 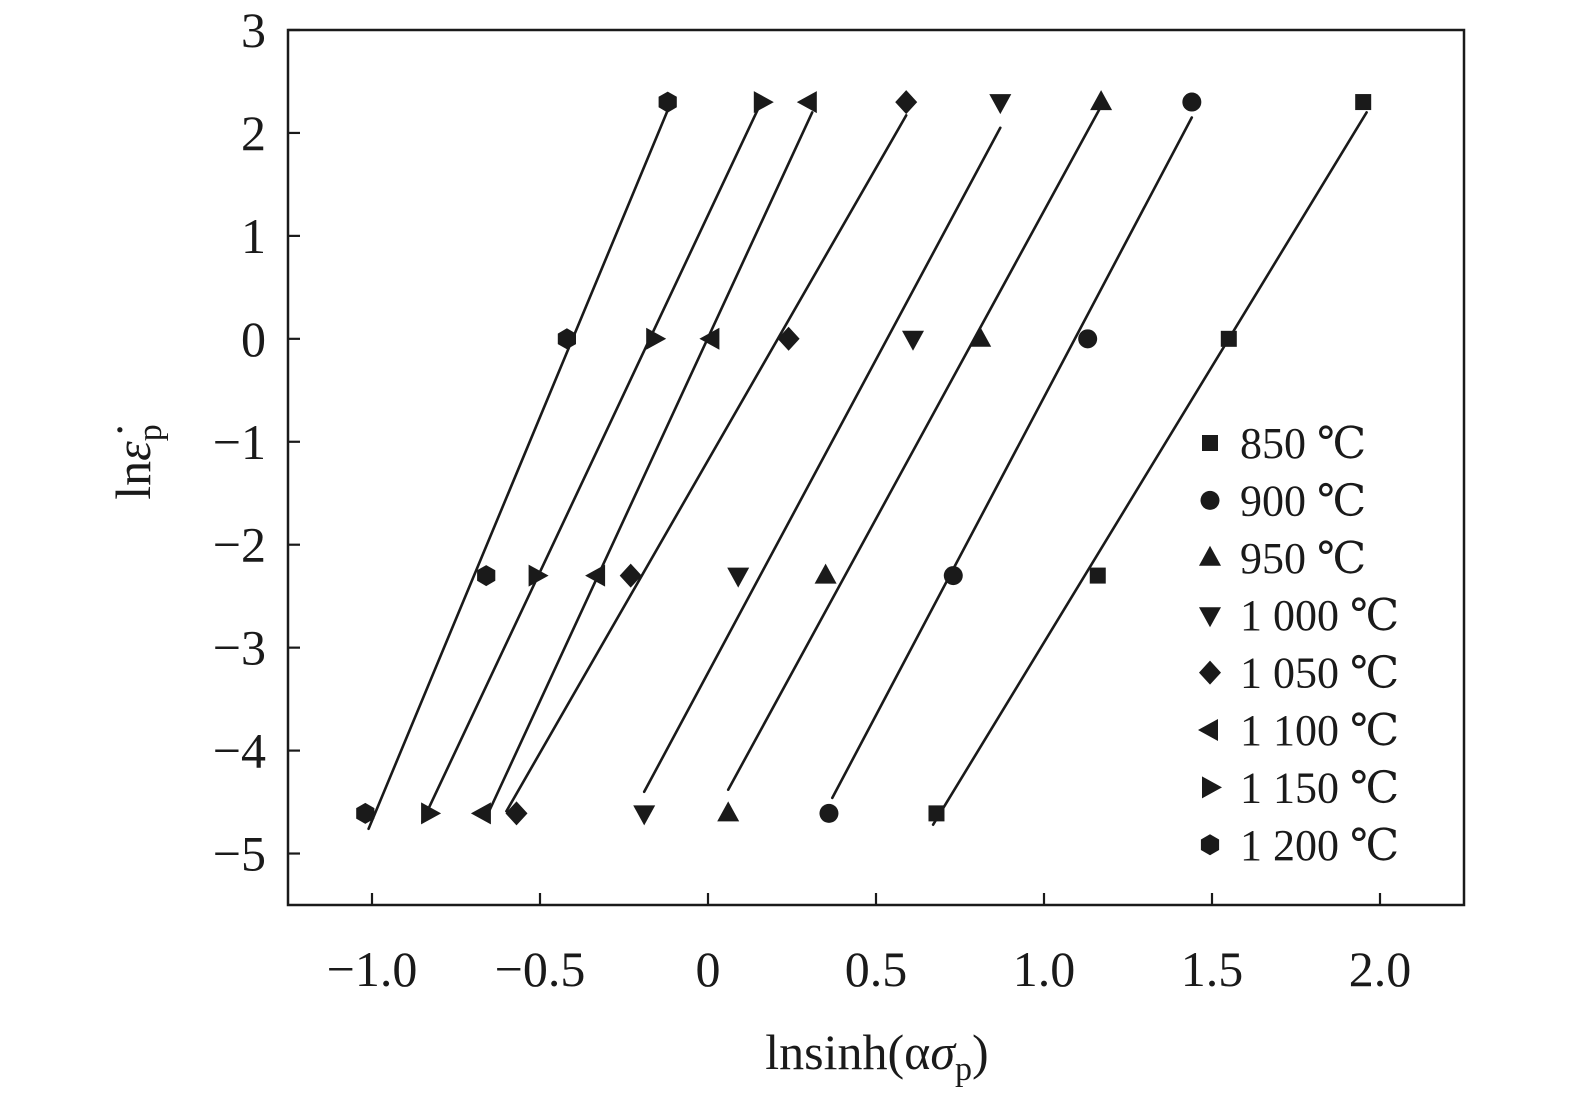 What do you see at coordinates (239, 648) in the screenshot?
I see `y-tick-label: −3` at bounding box center [239, 648].